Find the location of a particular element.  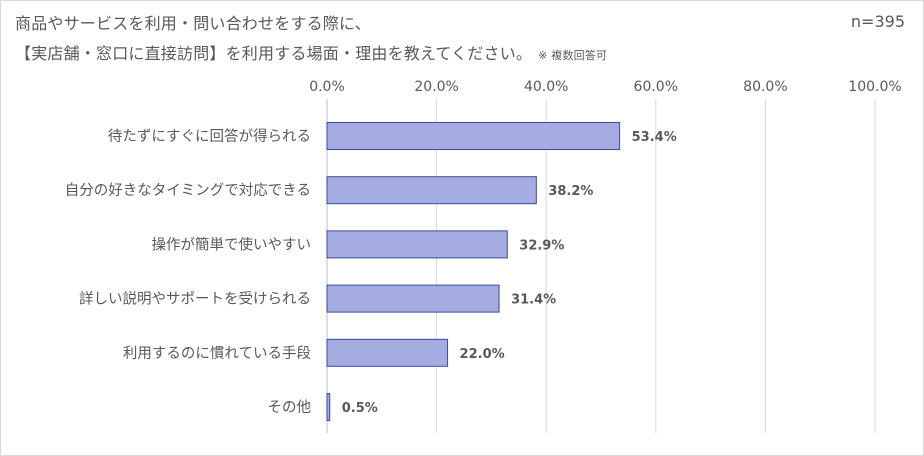

category-label: 待たずにすぐに回答が得られる is located at coordinates (209, 136).